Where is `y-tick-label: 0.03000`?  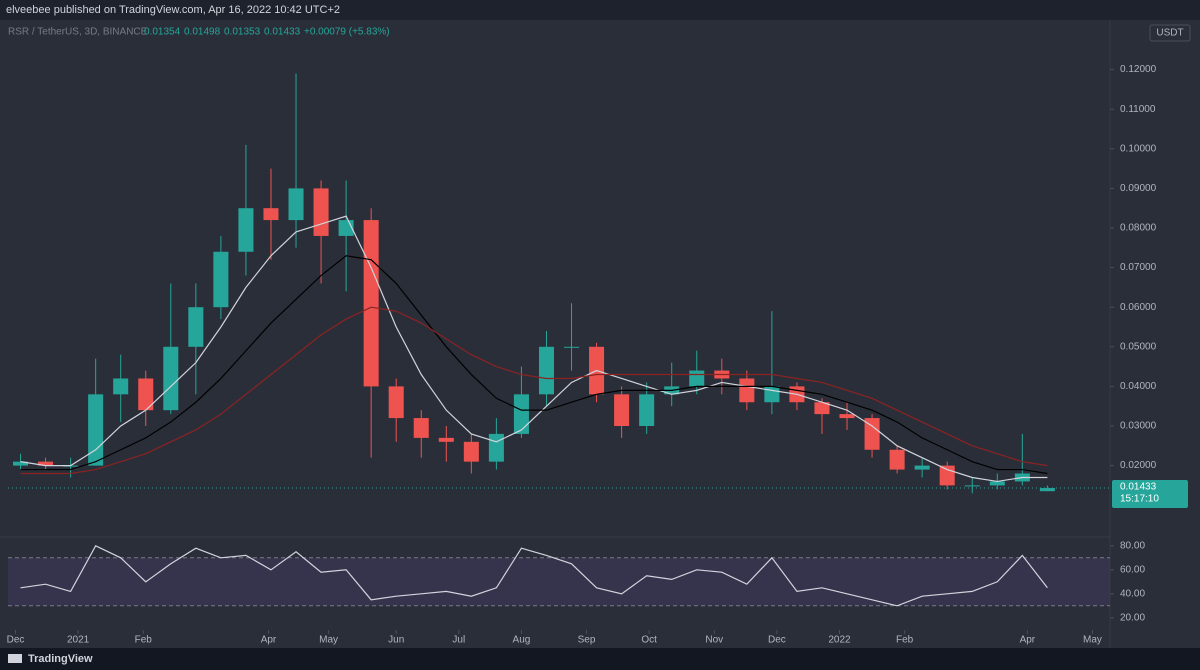
y-tick-label: 0.03000 is located at coordinates (1138, 426).